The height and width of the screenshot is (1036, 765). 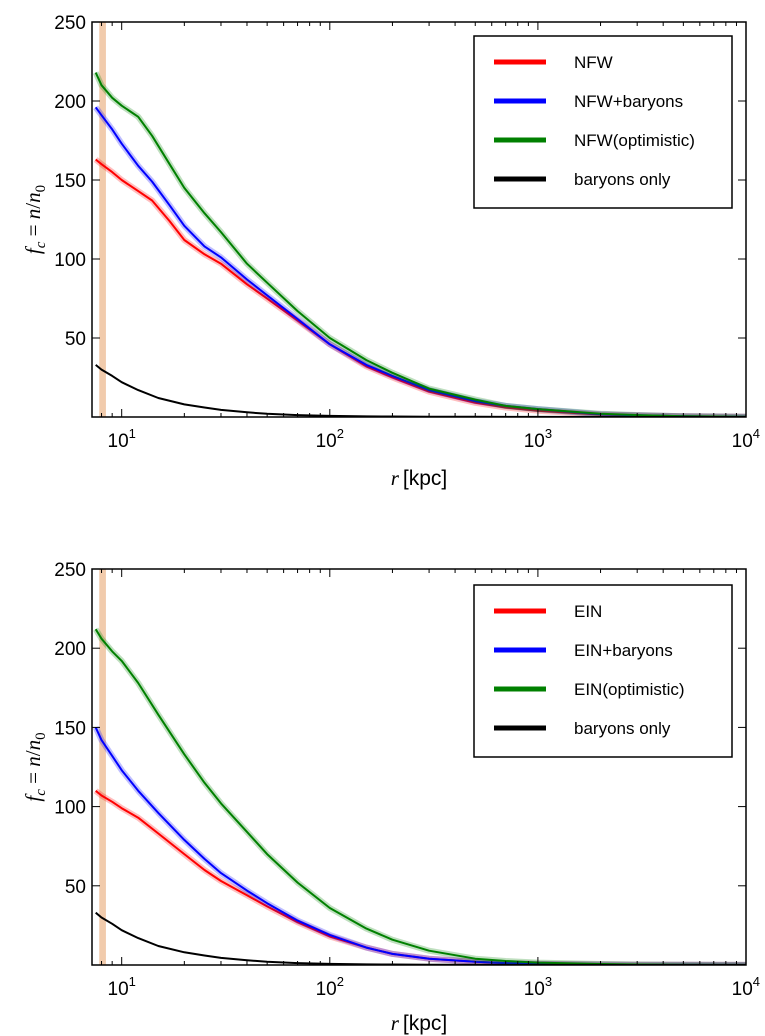 What do you see at coordinates (629, 689) in the screenshot?
I see `legend-label: EIN(optimistic)` at bounding box center [629, 689].